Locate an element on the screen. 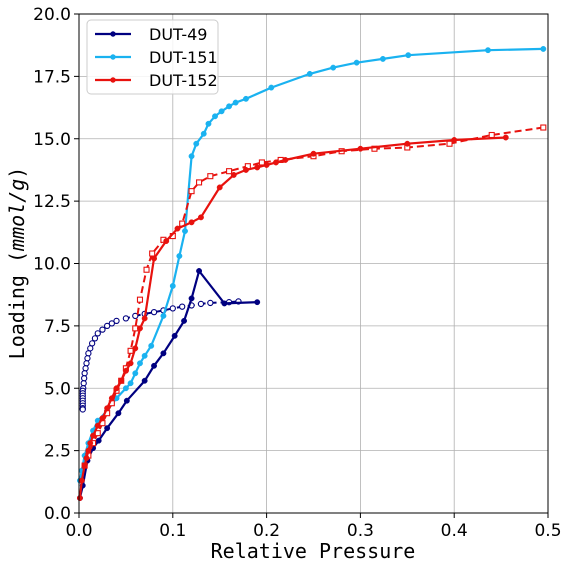 The image size is (568, 568). y-tick-label: 5.0 is located at coordinates (57, 389).